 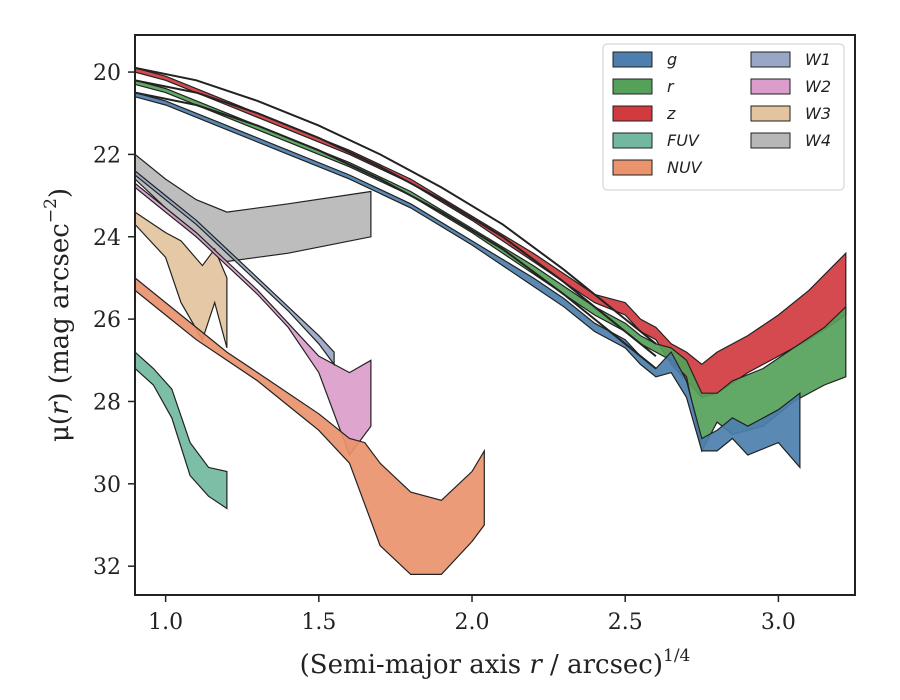 I want to click on legend-swatch-w2, so click(x=770, y=86).